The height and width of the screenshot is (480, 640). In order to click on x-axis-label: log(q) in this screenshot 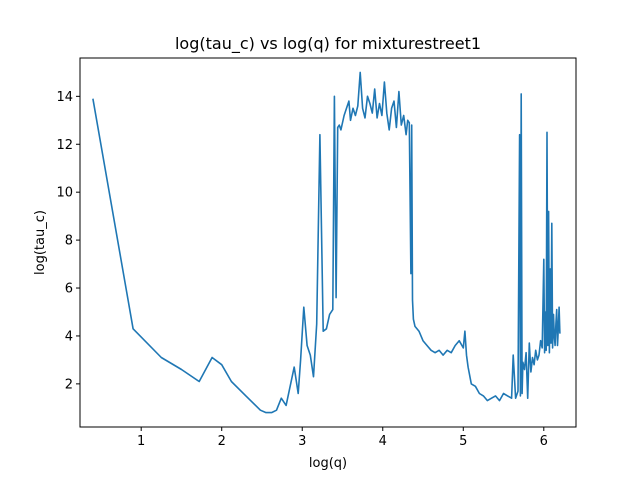, I will do `click(328, 463)`.